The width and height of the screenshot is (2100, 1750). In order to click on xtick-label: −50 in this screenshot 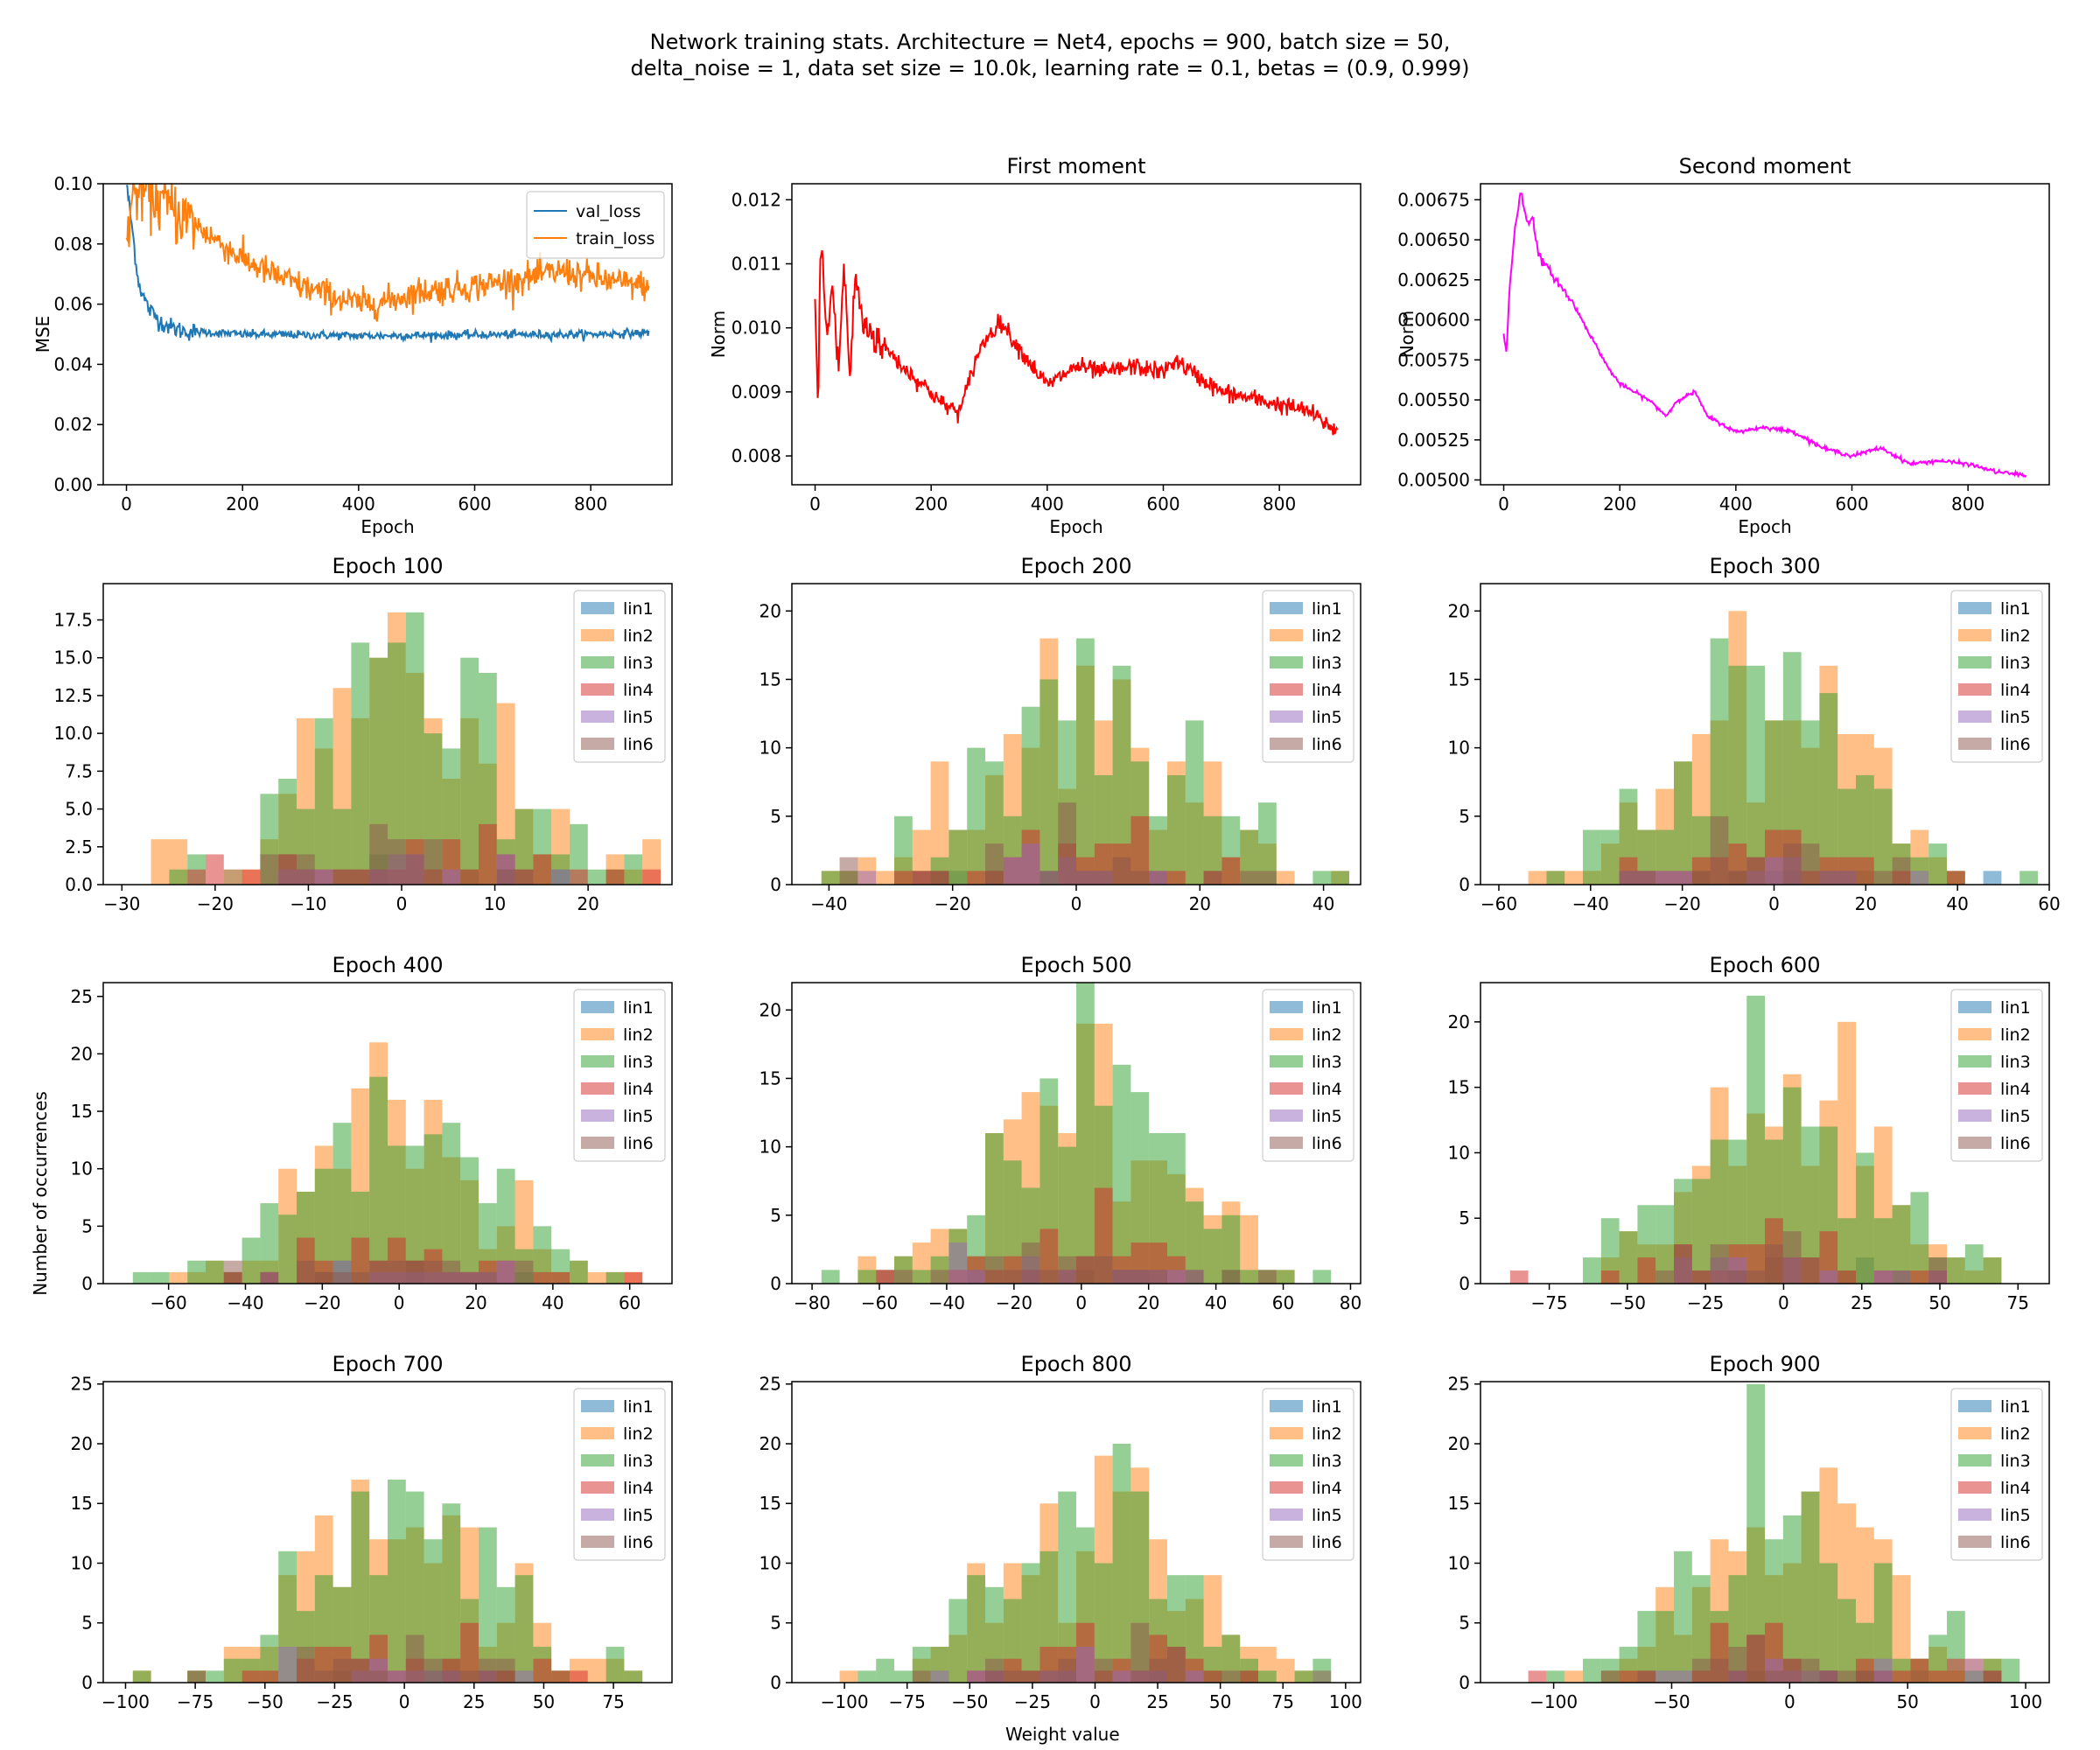, I will do `click(265, 1701)`.